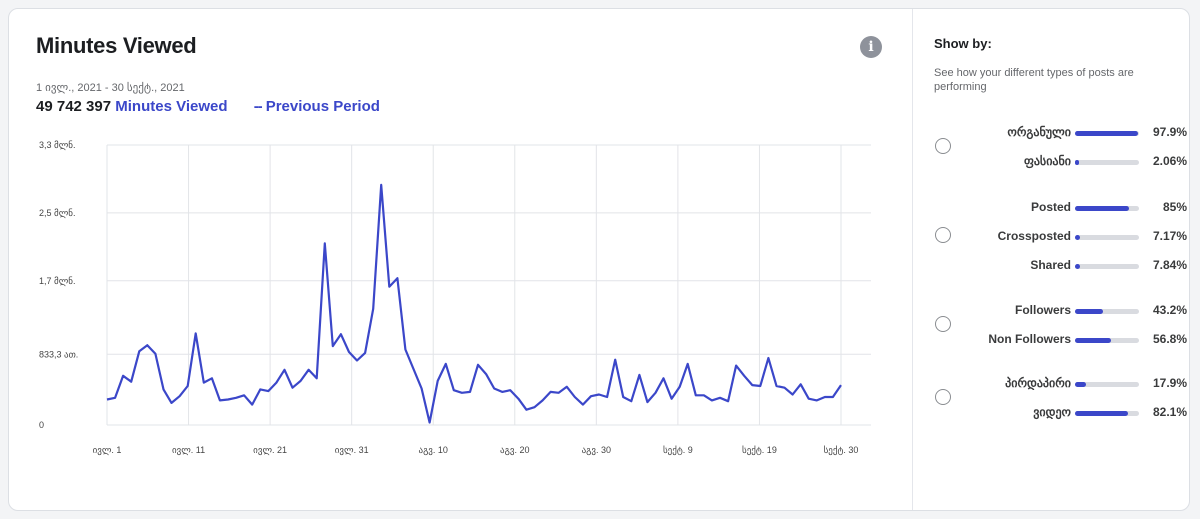 Image resolution: width=1200 pixels, height=519 pixels. I want to click on breakdown-percent: 85%, so click(1174, 207).